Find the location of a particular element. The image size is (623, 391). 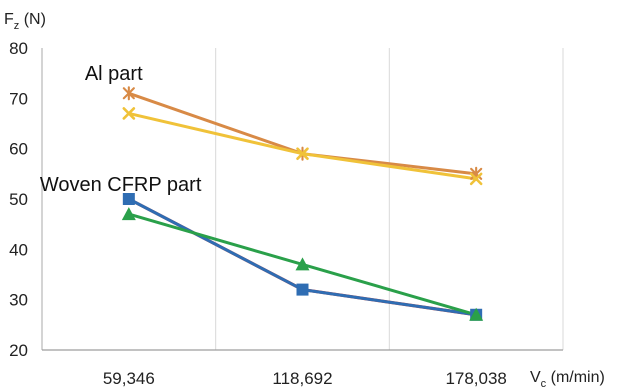

y-axis-label: Fz (N) is located at coordinates (25, 21).